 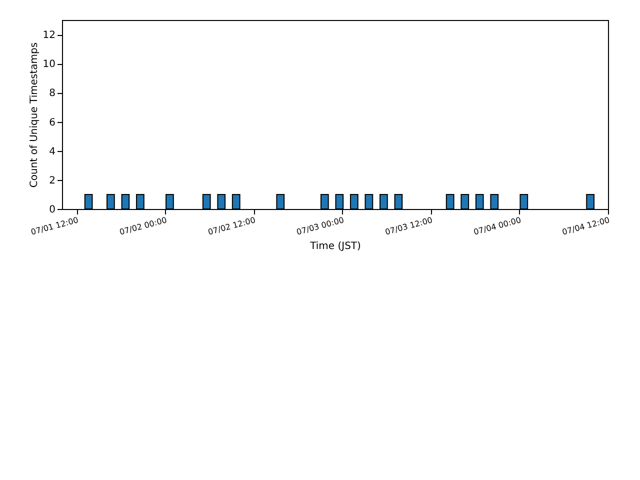 What do you see at coordinates (335, 246) in the screenshot?
I see `x-axis-title: Time (JST)` at bounding box center [335, 246].